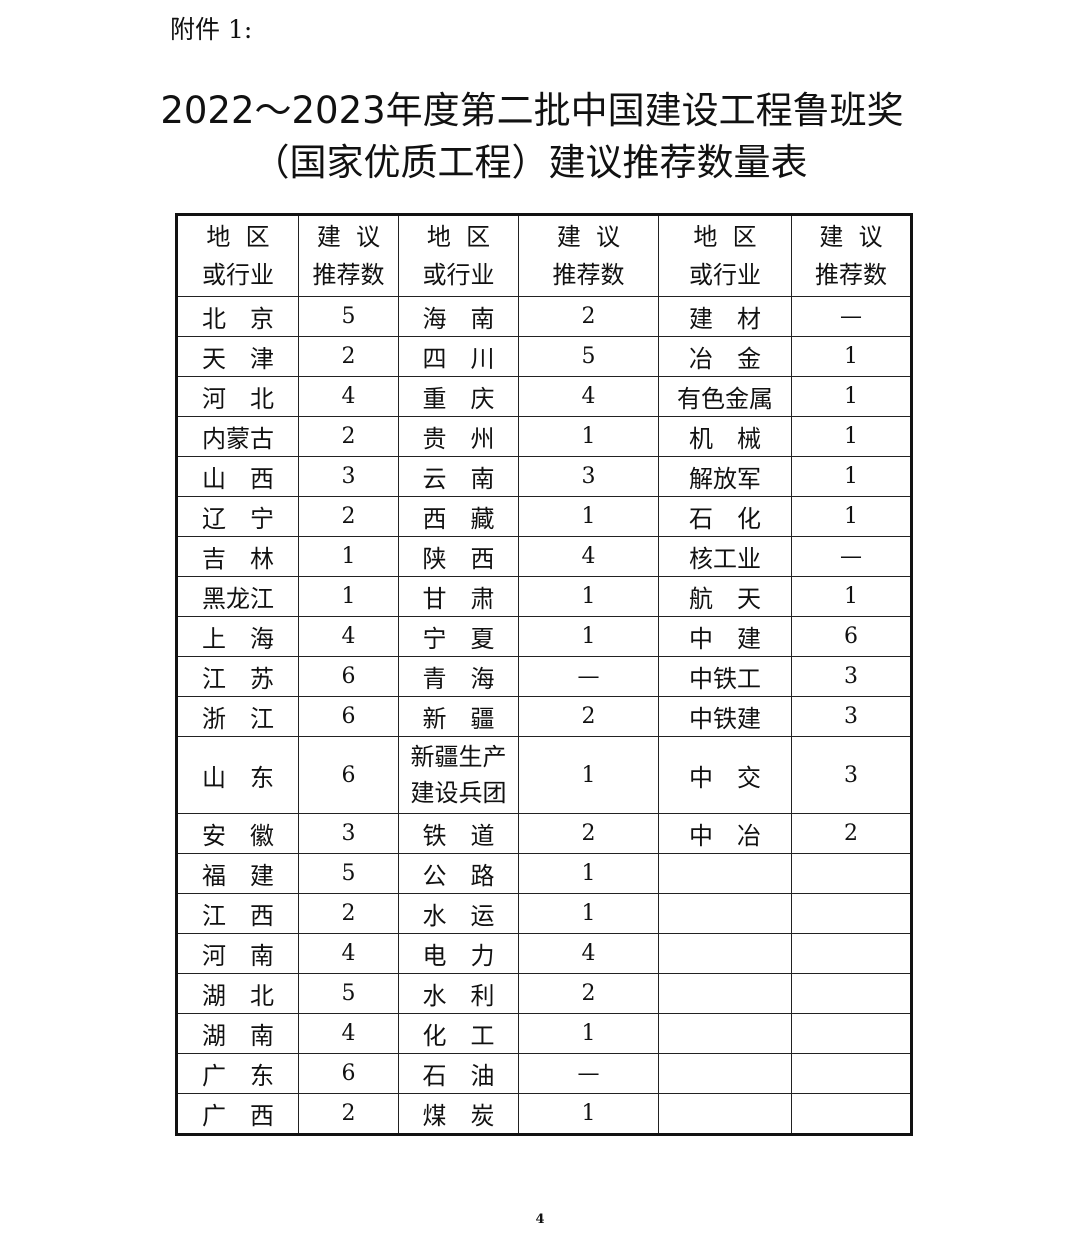  I want to click on table-header-row: 地 区或行业建 议推荐数地 区或行业建 议推荐数地 区或行业建 议推荐数, so click(544, 255).